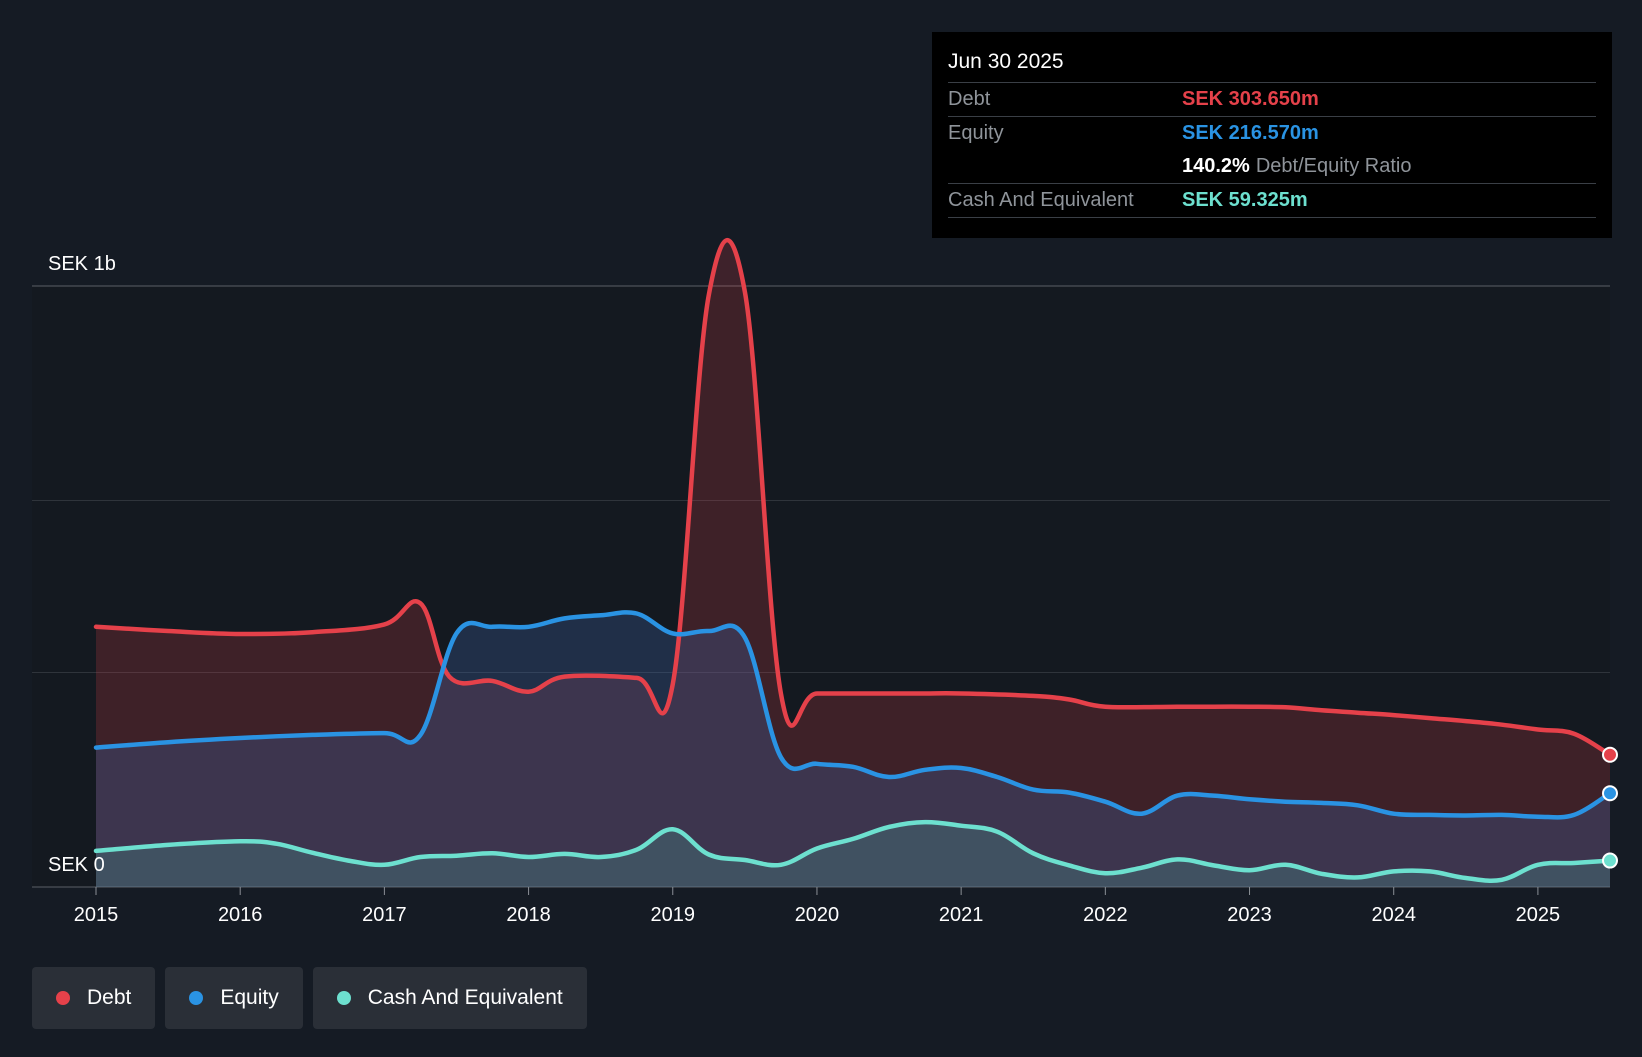  I want to click on legend: Debt Equity Cash And Equivalent, so click(309, 998).